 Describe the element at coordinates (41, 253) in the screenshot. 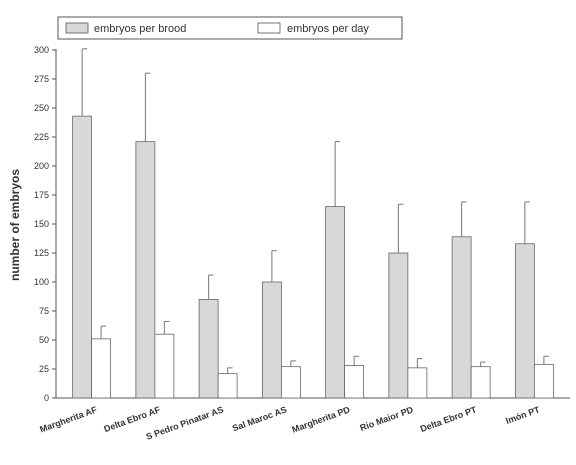

I see `y-tick-label: 125` at that location.